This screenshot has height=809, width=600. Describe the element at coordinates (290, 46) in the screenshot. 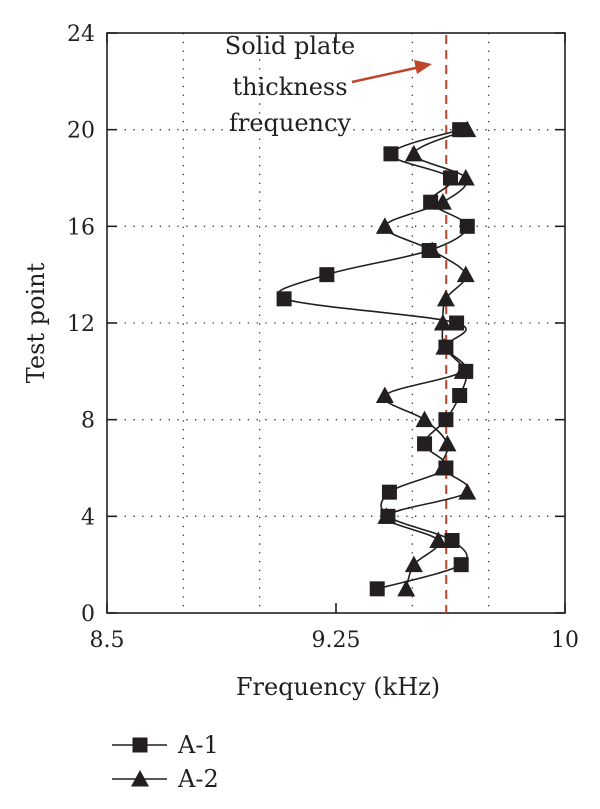

I see `annotation-text-line: Solid plate` at that location.